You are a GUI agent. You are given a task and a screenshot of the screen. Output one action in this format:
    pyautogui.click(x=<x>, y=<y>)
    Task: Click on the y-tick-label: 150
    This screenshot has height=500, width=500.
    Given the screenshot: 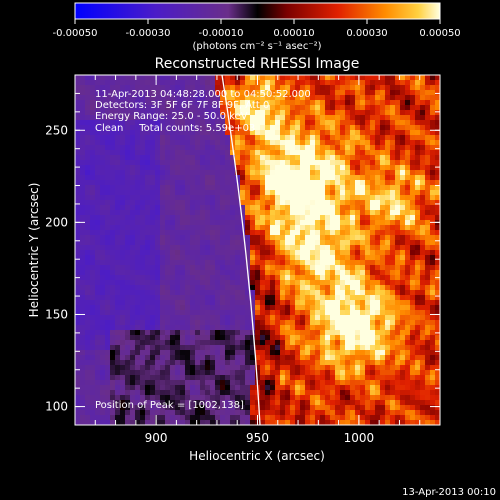 What is the action you would take?
    pyautogui.click(x=56, y=314)
    